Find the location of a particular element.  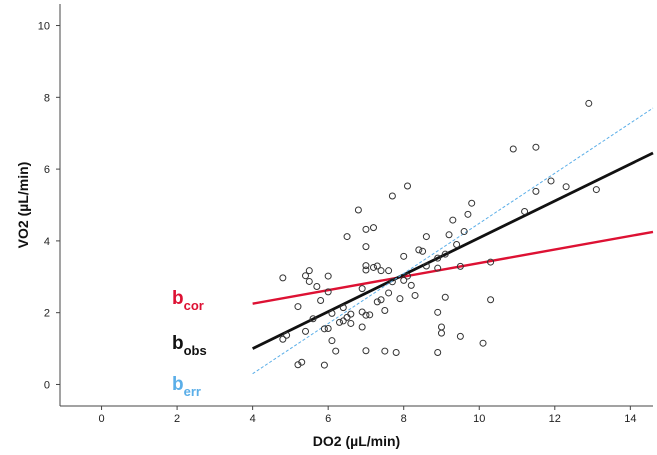

line-labels: bcor bobs berr is located at coordinates (189, 343).